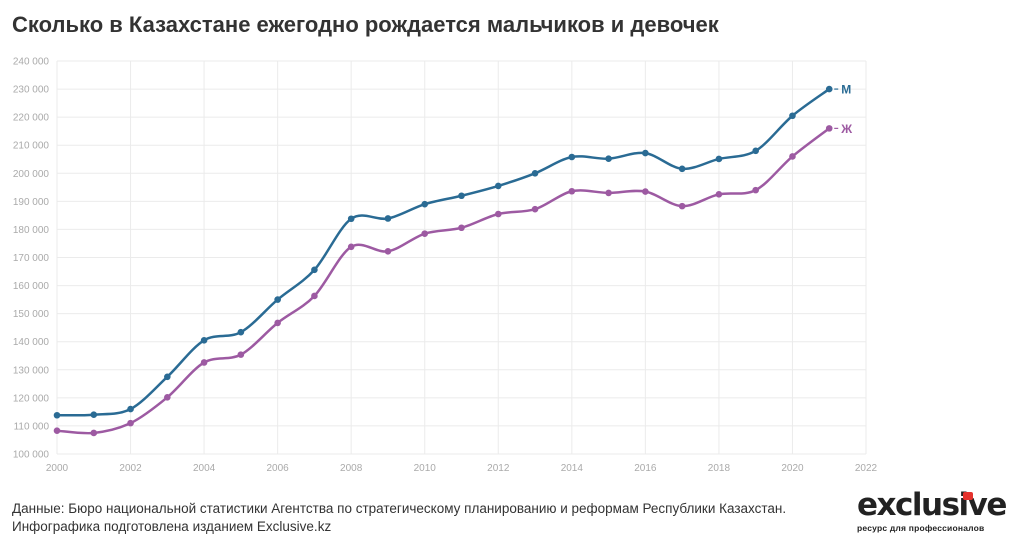  Describe the element at coordinates (130, 468) in the screenshot. I see `x-tick-label: 2002` at that location.